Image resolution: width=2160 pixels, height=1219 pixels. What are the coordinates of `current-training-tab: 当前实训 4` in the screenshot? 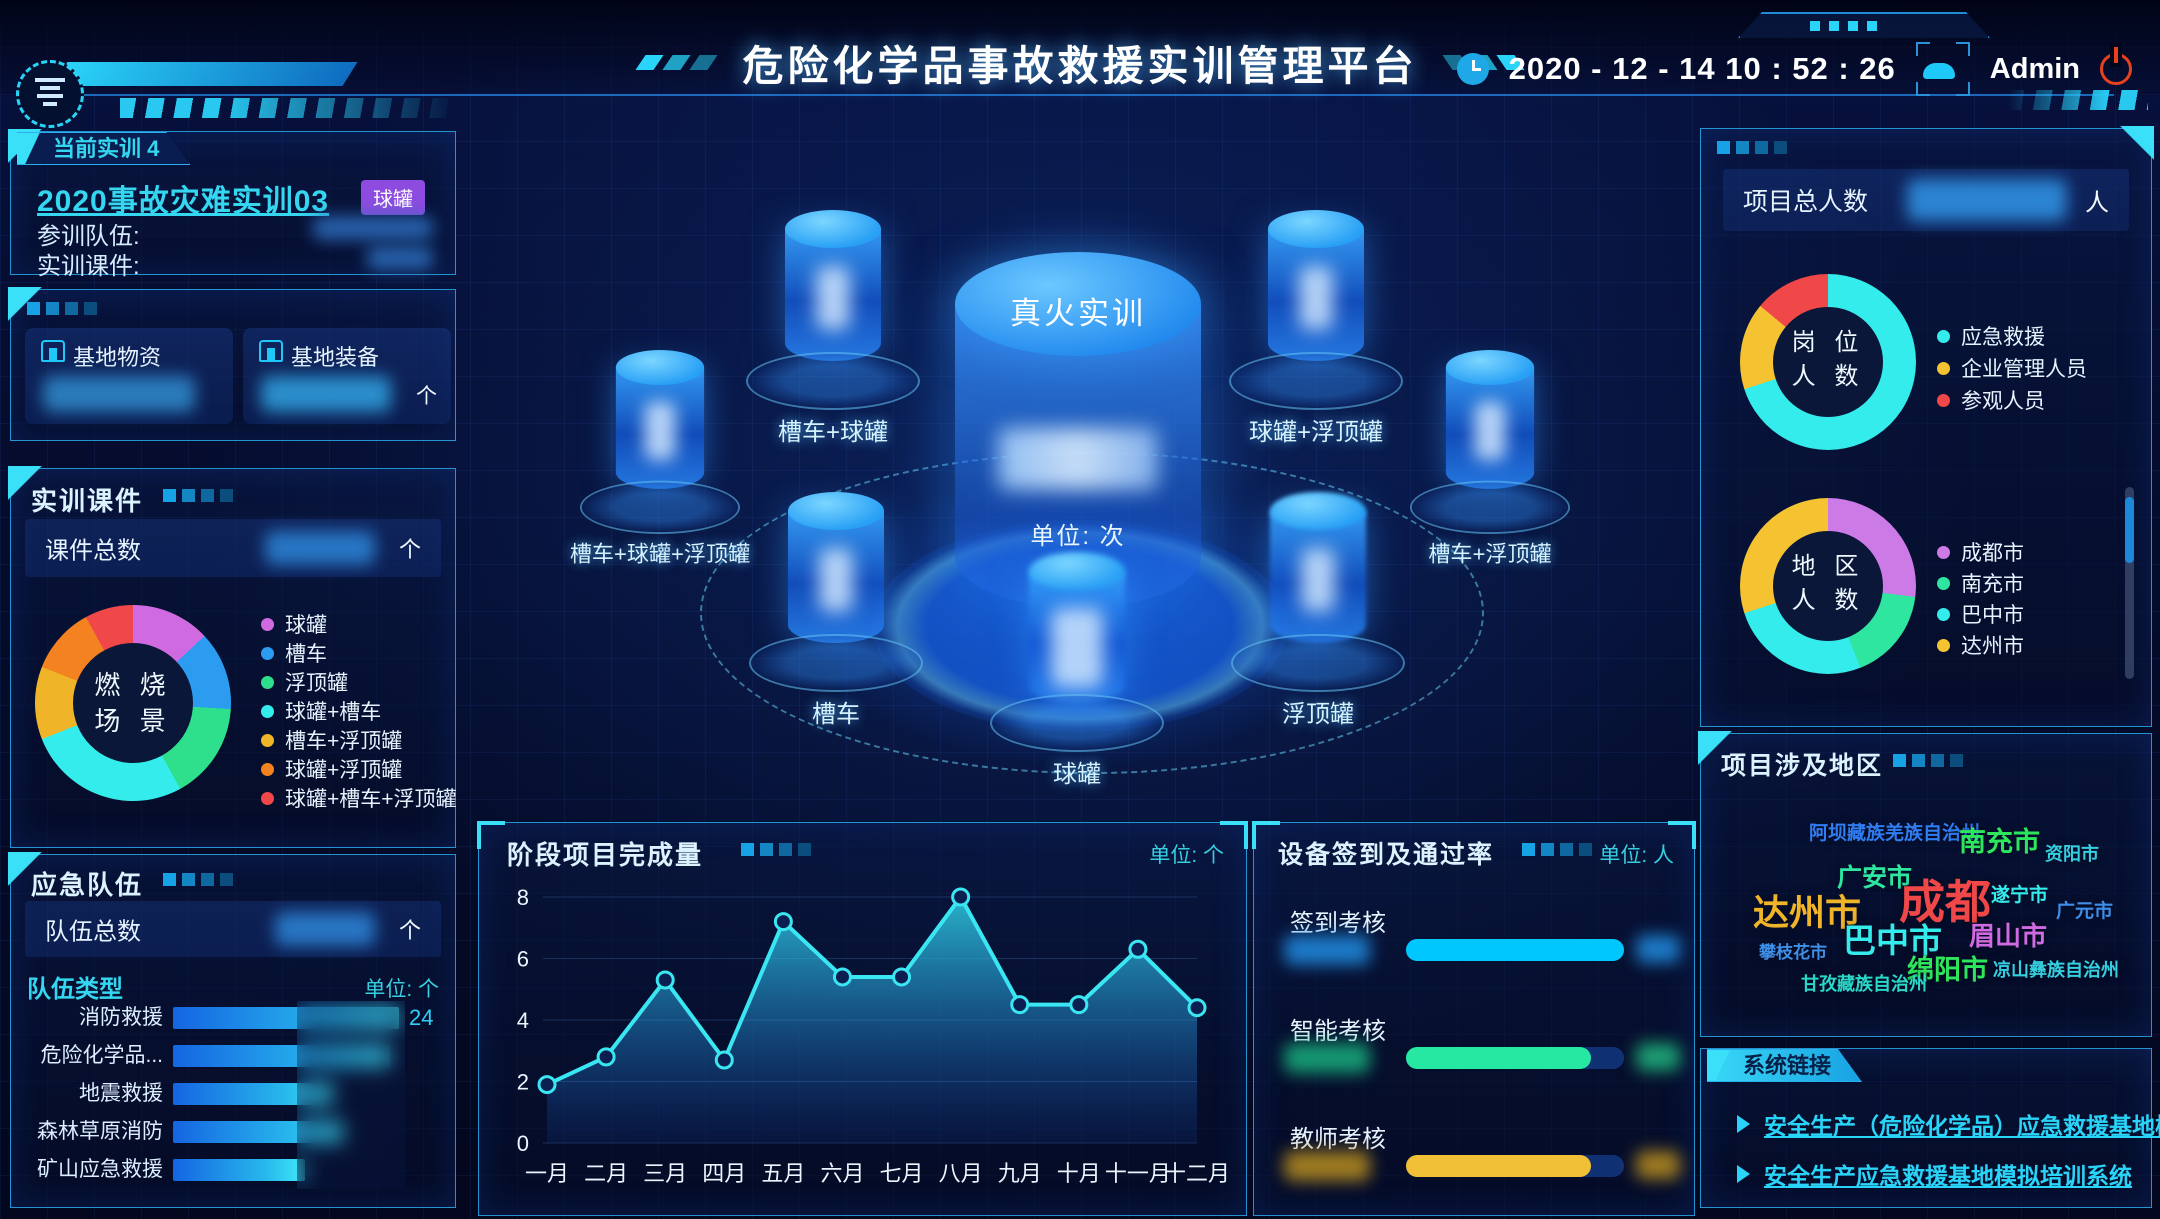 It's located at (103, 148).